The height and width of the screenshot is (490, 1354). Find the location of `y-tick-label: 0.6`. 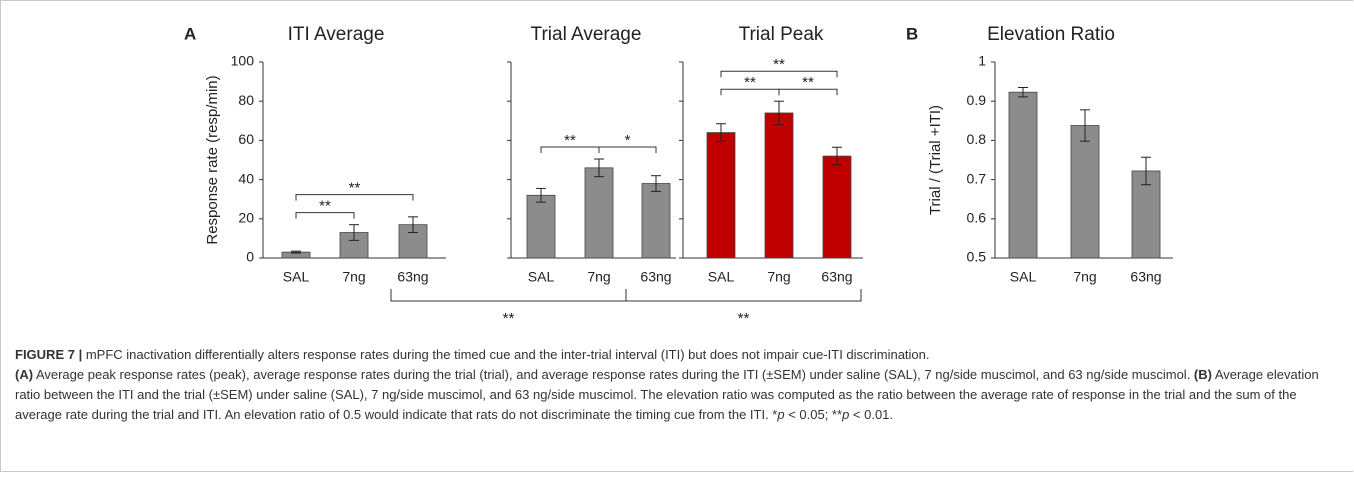

y-tick-label: 0.6 is located at coordinates (977, 218).